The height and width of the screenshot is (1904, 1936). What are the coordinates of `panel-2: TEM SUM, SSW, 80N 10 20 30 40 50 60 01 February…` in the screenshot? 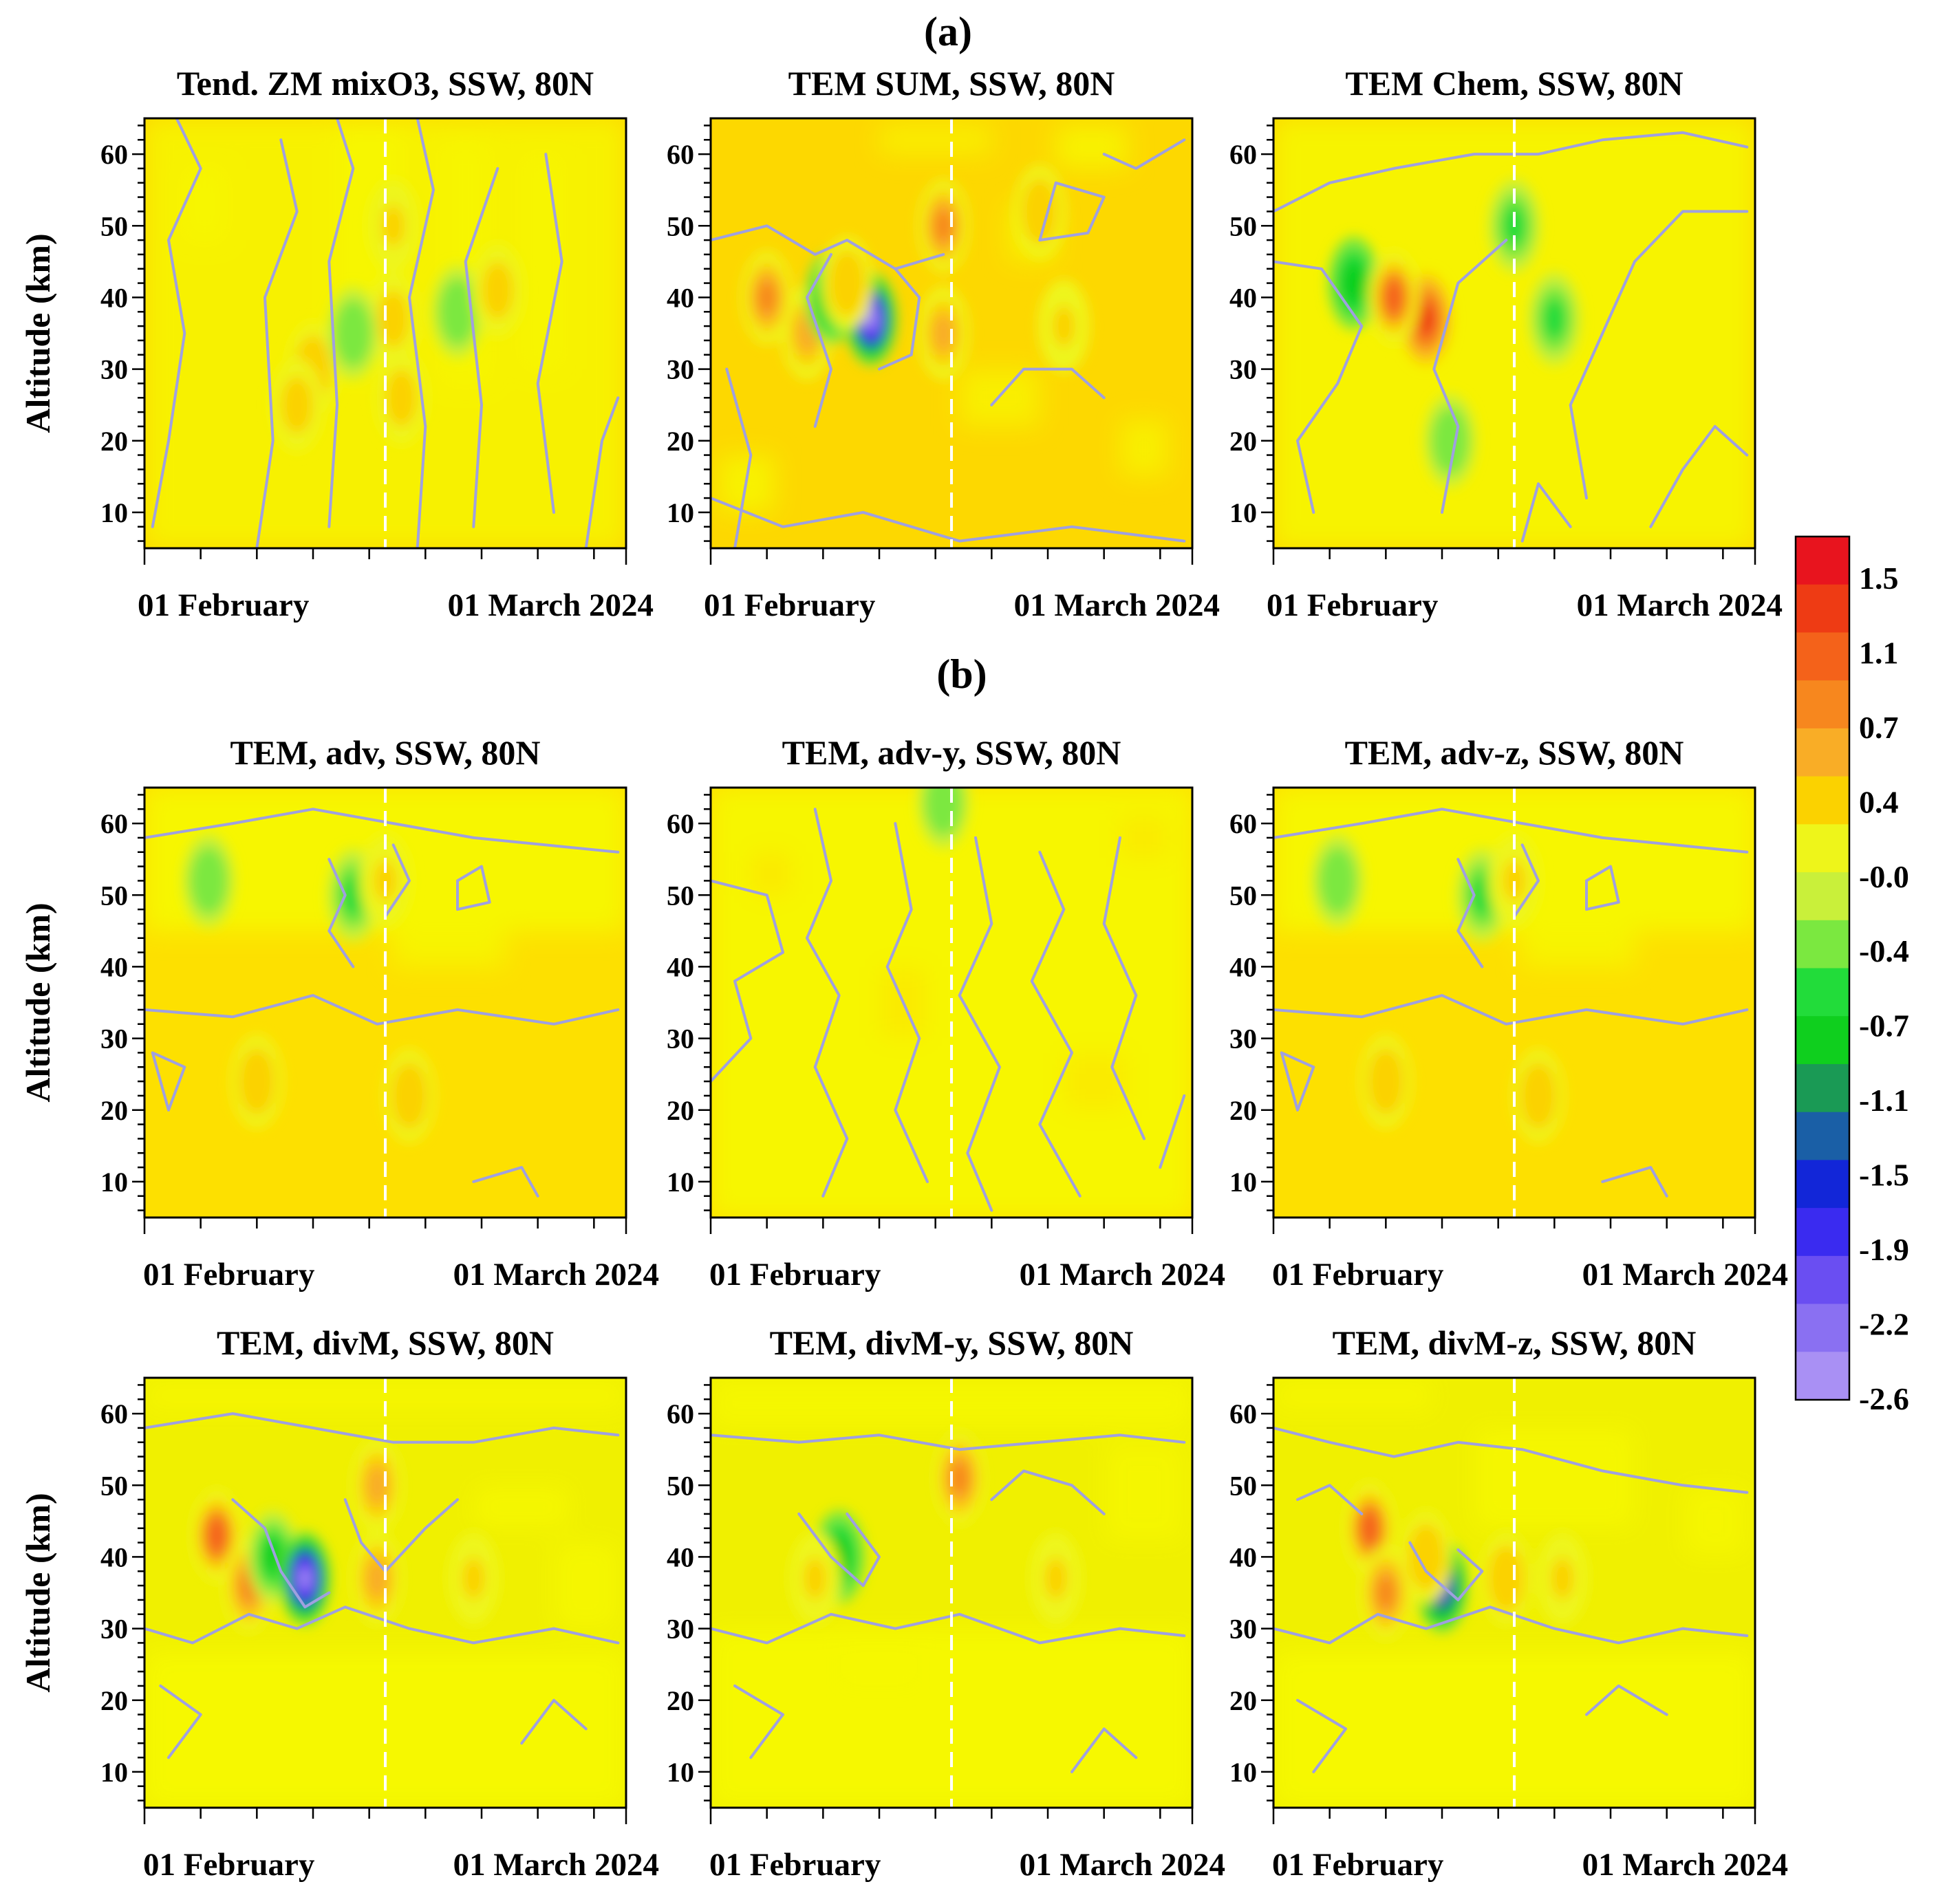 It's located at (943, 343).